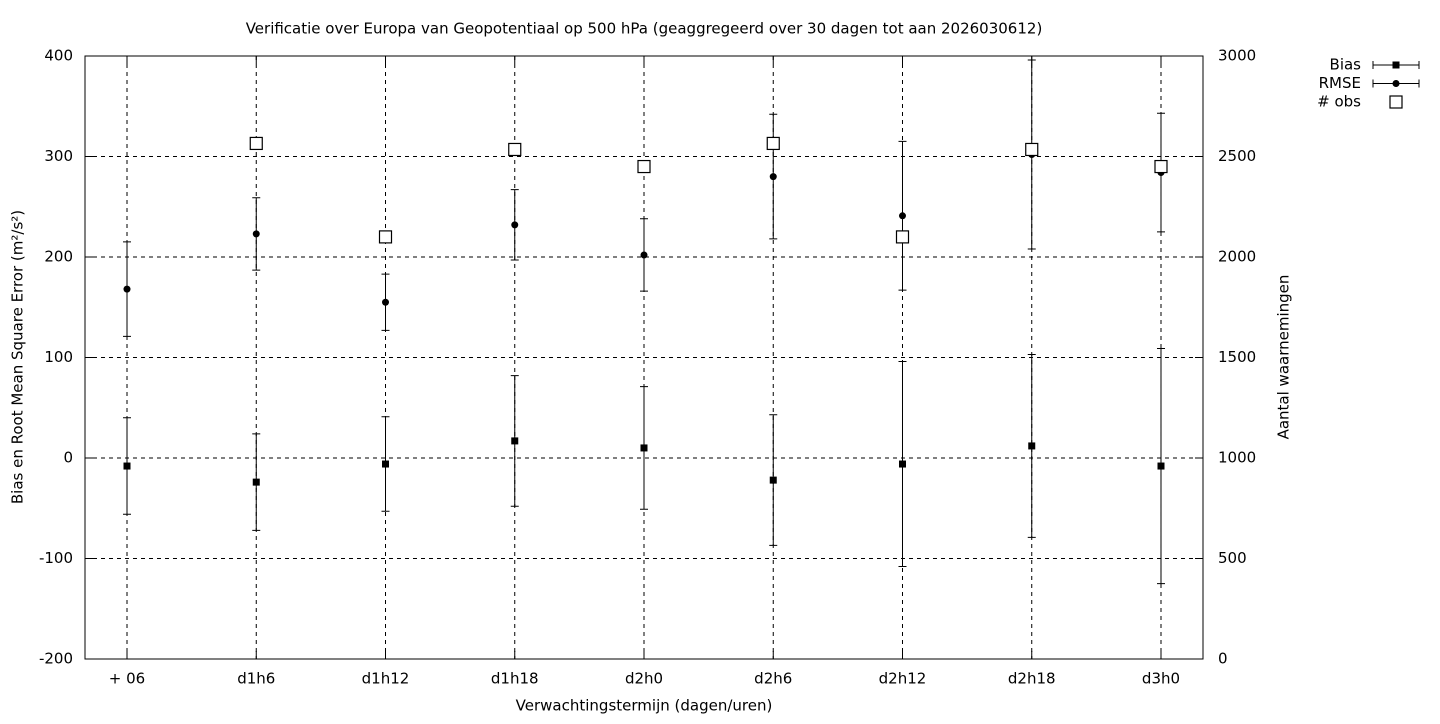  I want to click on legend-label: RMSE, so click(1340, 83).